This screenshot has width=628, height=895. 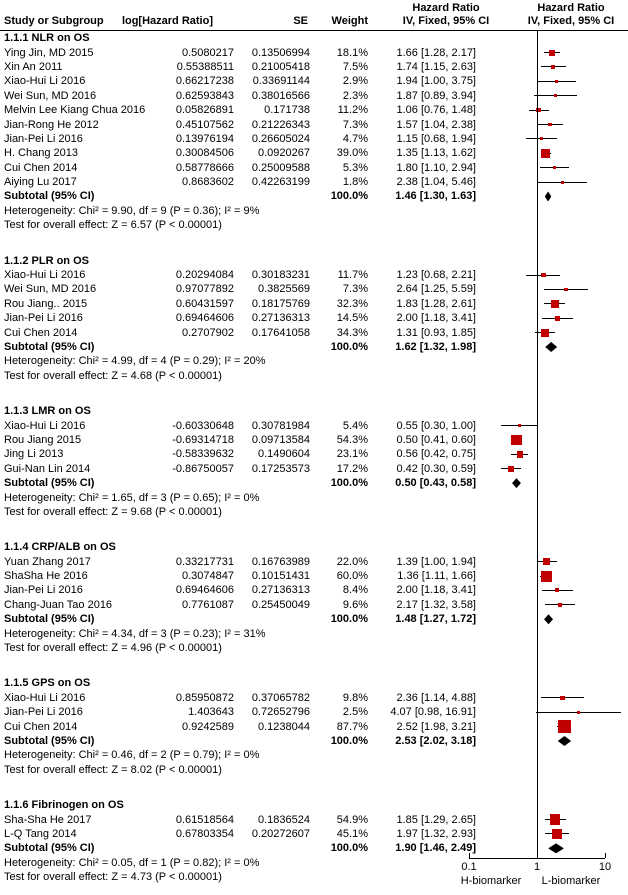 What do you see at coordinates (58, 604) in the screenshot?
I see `study-name: Chang-Juan Tao 2016` at bounding box center [58, 604].